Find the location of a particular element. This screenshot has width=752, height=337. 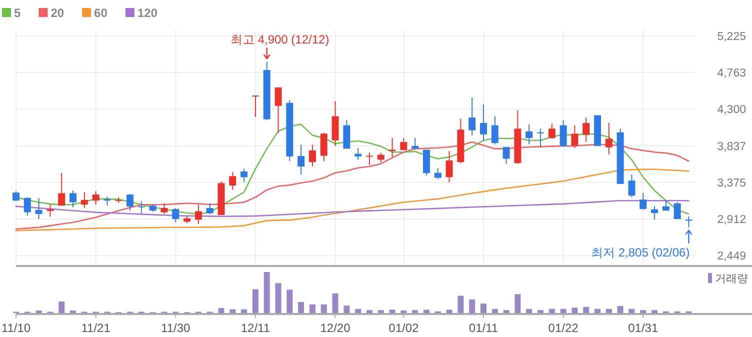

x-tick-label: 01/11 is located at coordinates (483, 328).